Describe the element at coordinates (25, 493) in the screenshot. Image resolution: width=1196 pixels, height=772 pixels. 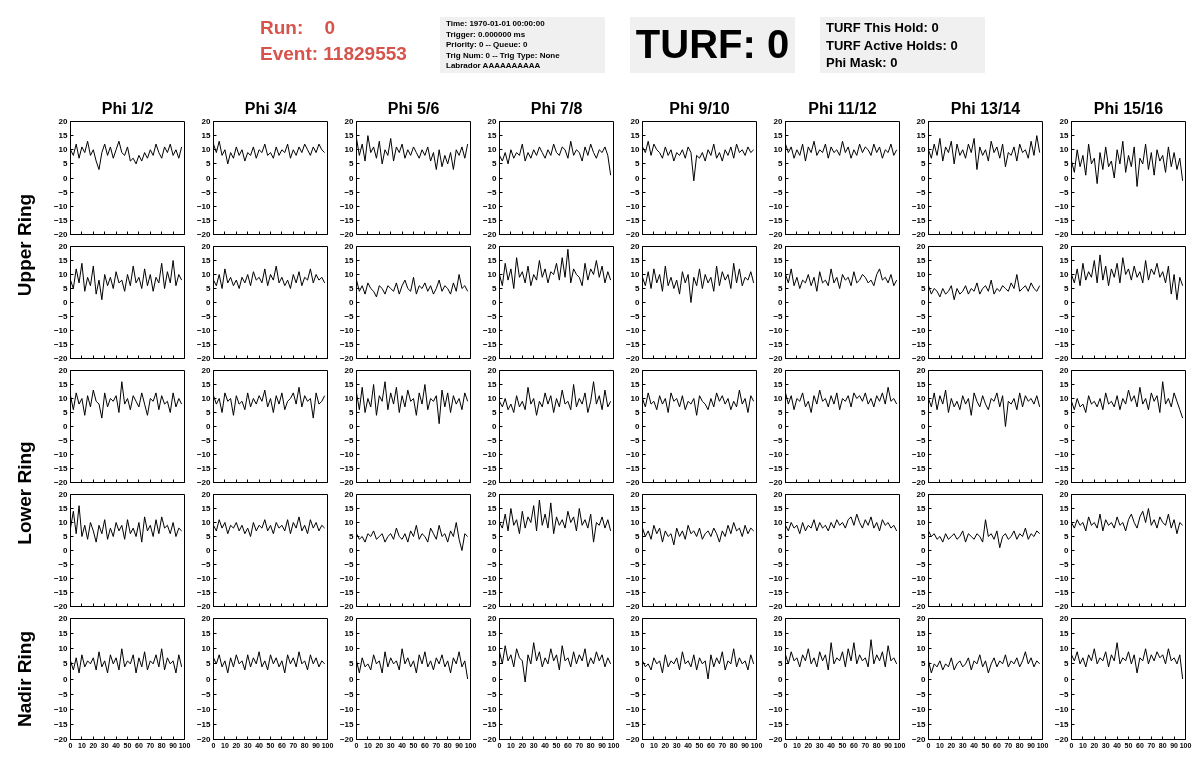
I see `text: Lower Ring` at that location.